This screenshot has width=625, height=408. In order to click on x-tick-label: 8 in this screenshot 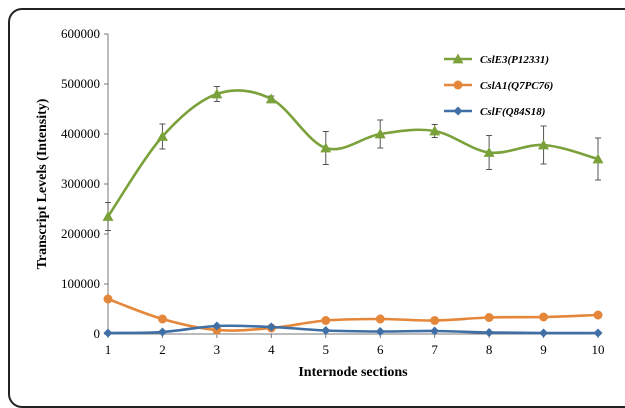, I will do `click(489, 349)`.